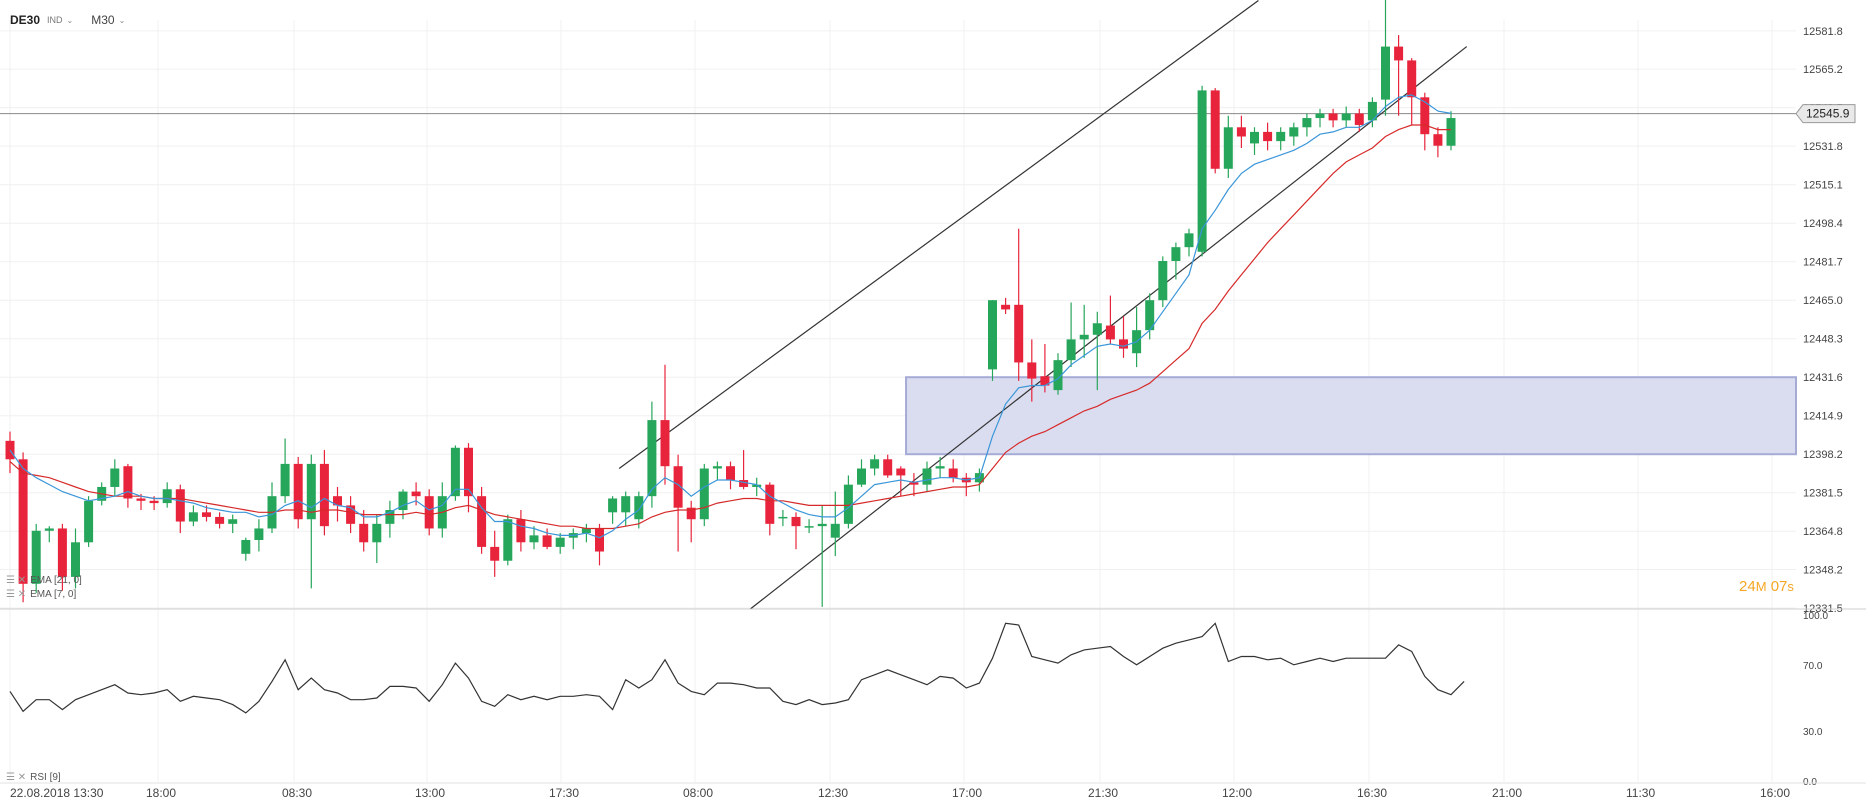 Image resolution: width=1866 pixels, height=811 pixels. What do you see at coordinates (122, 20) in the screenshot?
I see `timeframe-dropdown-icon: ⌄` at bounding box center [122, 20].